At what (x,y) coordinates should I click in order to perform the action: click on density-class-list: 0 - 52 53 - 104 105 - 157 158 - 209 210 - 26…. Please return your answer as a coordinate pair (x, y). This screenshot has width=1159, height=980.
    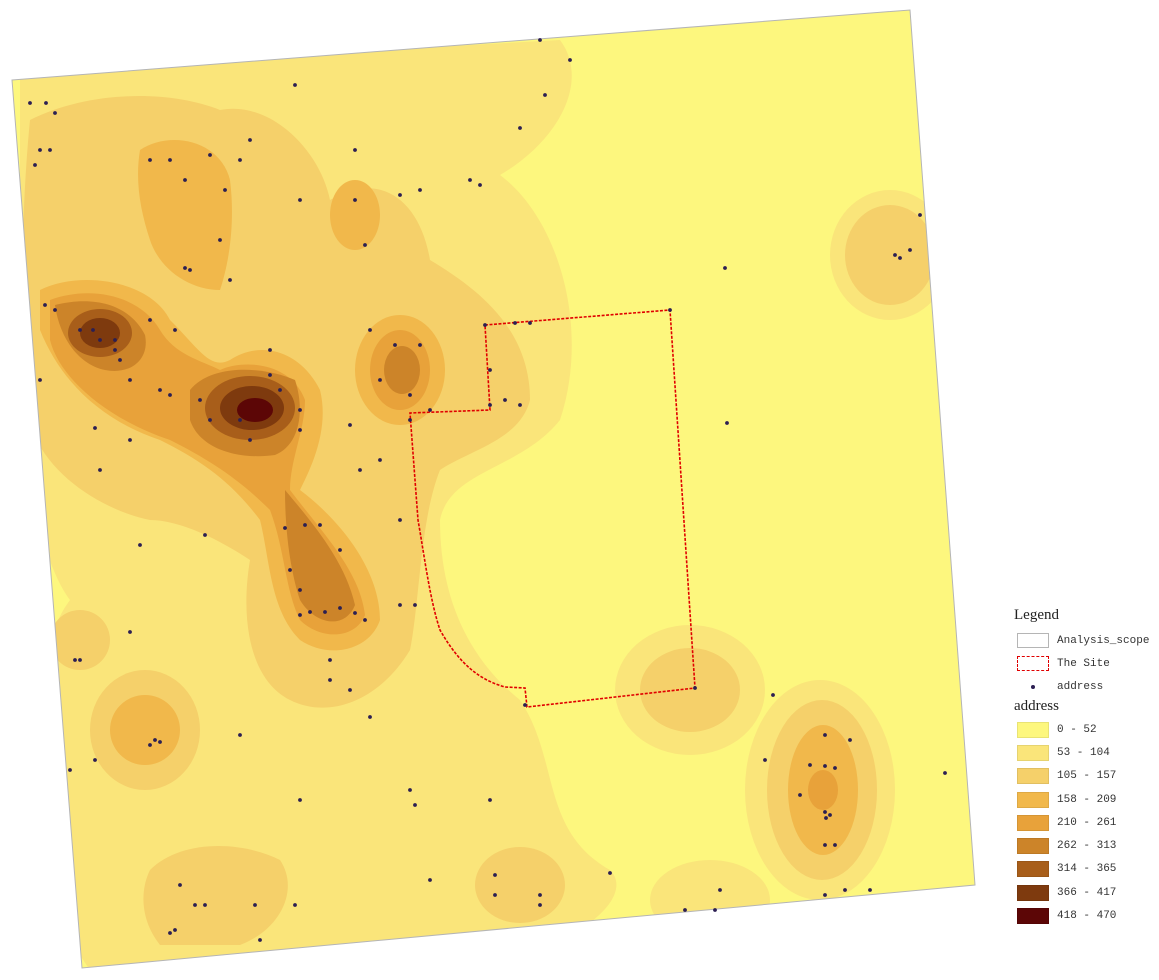
    Looking at the image, I should click on (1084, 823).